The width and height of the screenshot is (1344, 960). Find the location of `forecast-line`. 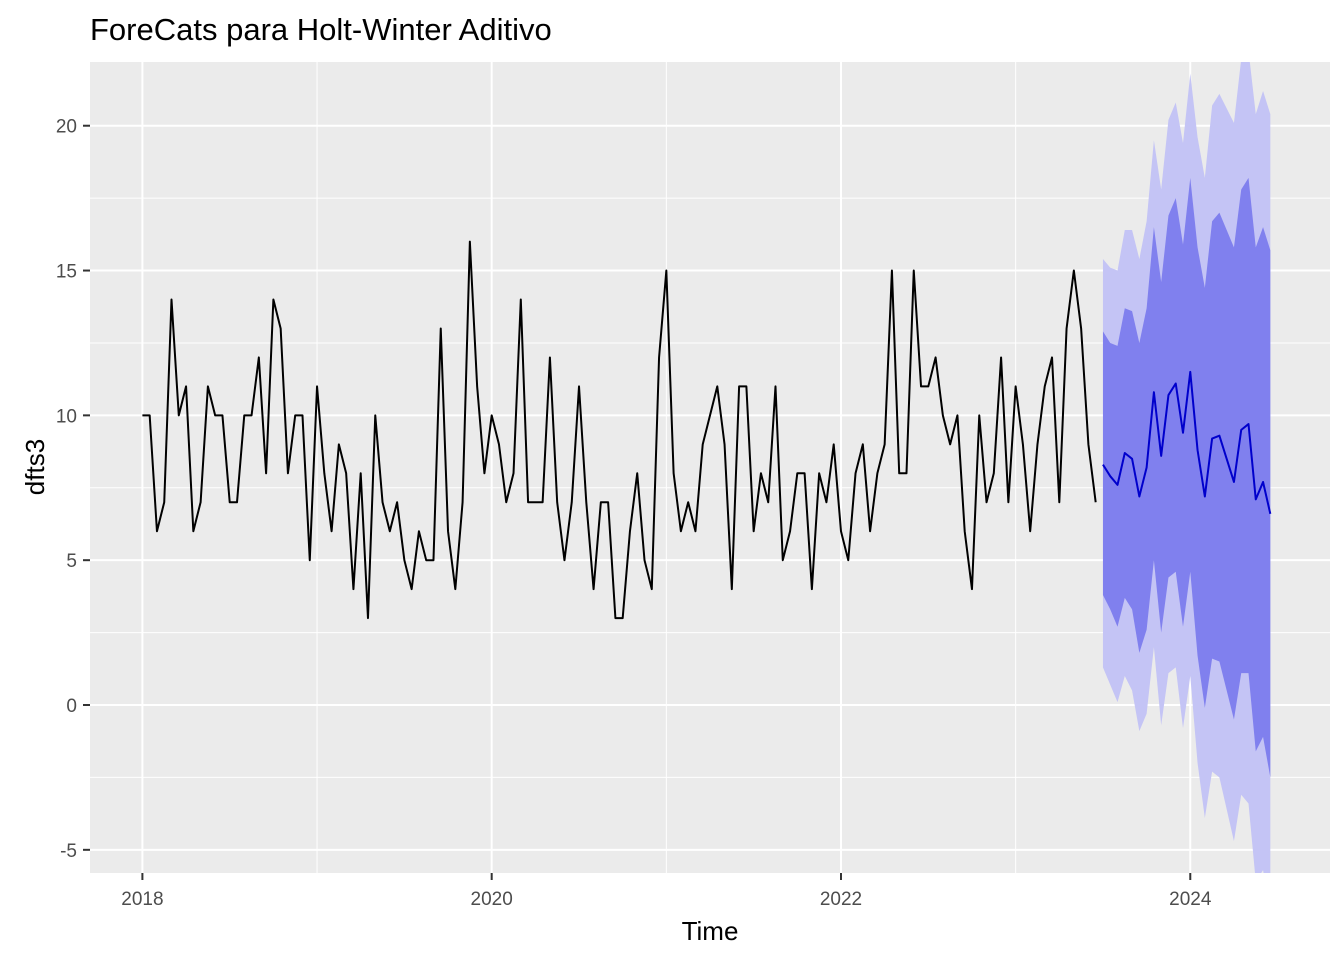

forecast-line is located at coordinates (1187, 442).